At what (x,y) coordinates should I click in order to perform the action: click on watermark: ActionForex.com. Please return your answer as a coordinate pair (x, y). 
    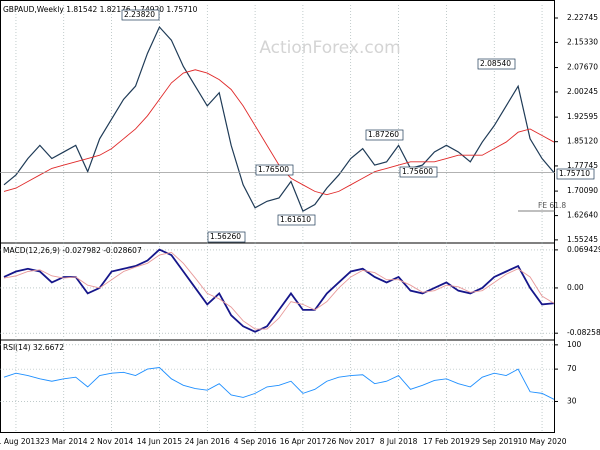
    Looking at the image, I should click on (329, 48).